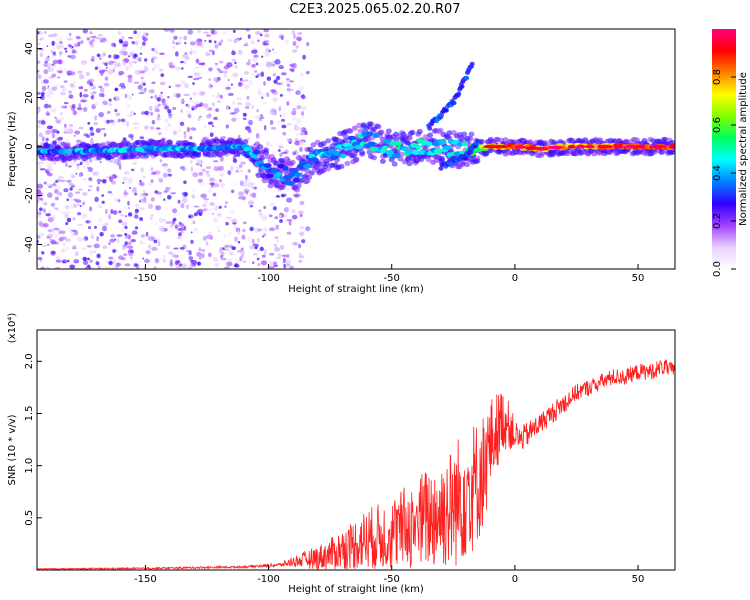  Describe the element at coordinates (145, 278) in the screenshot. I see `x-tick-label: -150` at that location.